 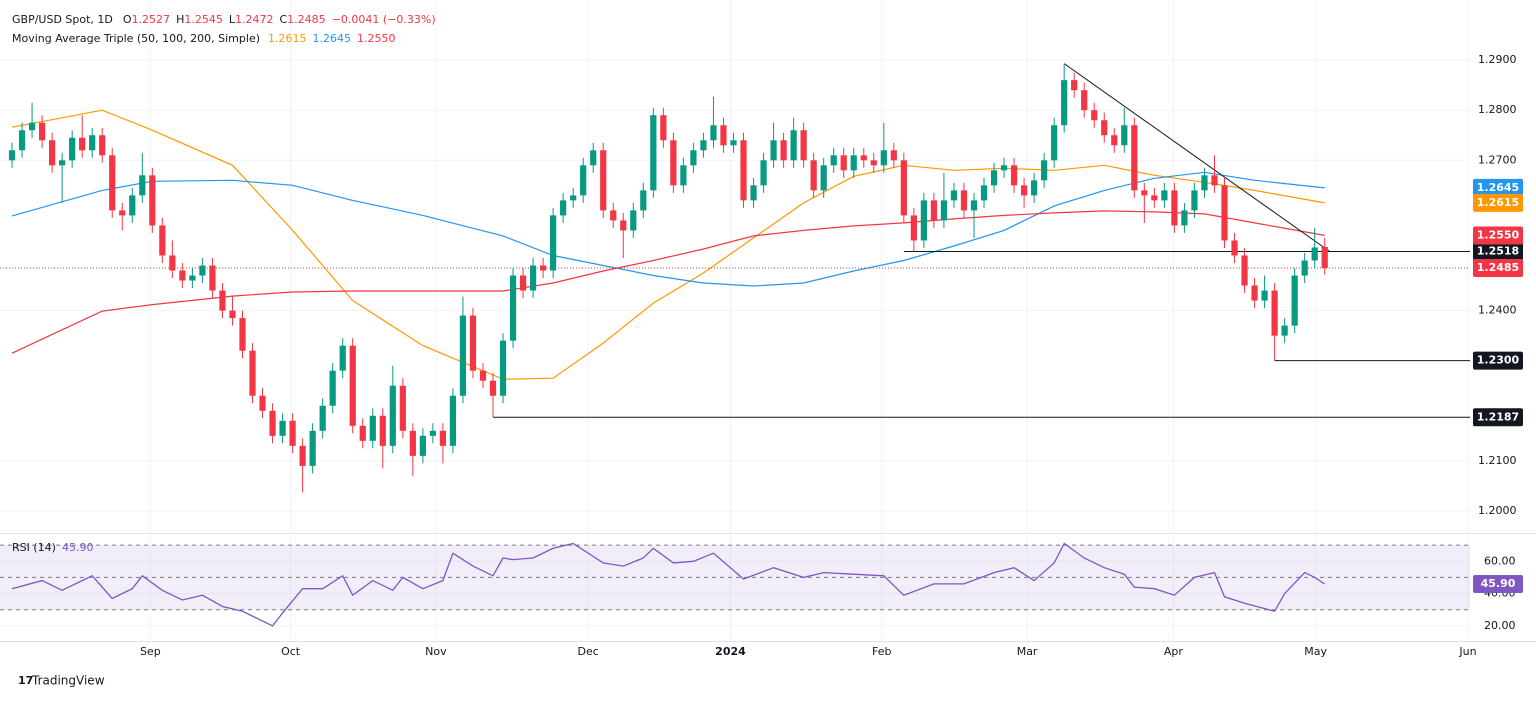 I want to click on change-value: −0.0041 (−0.33%), so click(x=384, y=19).